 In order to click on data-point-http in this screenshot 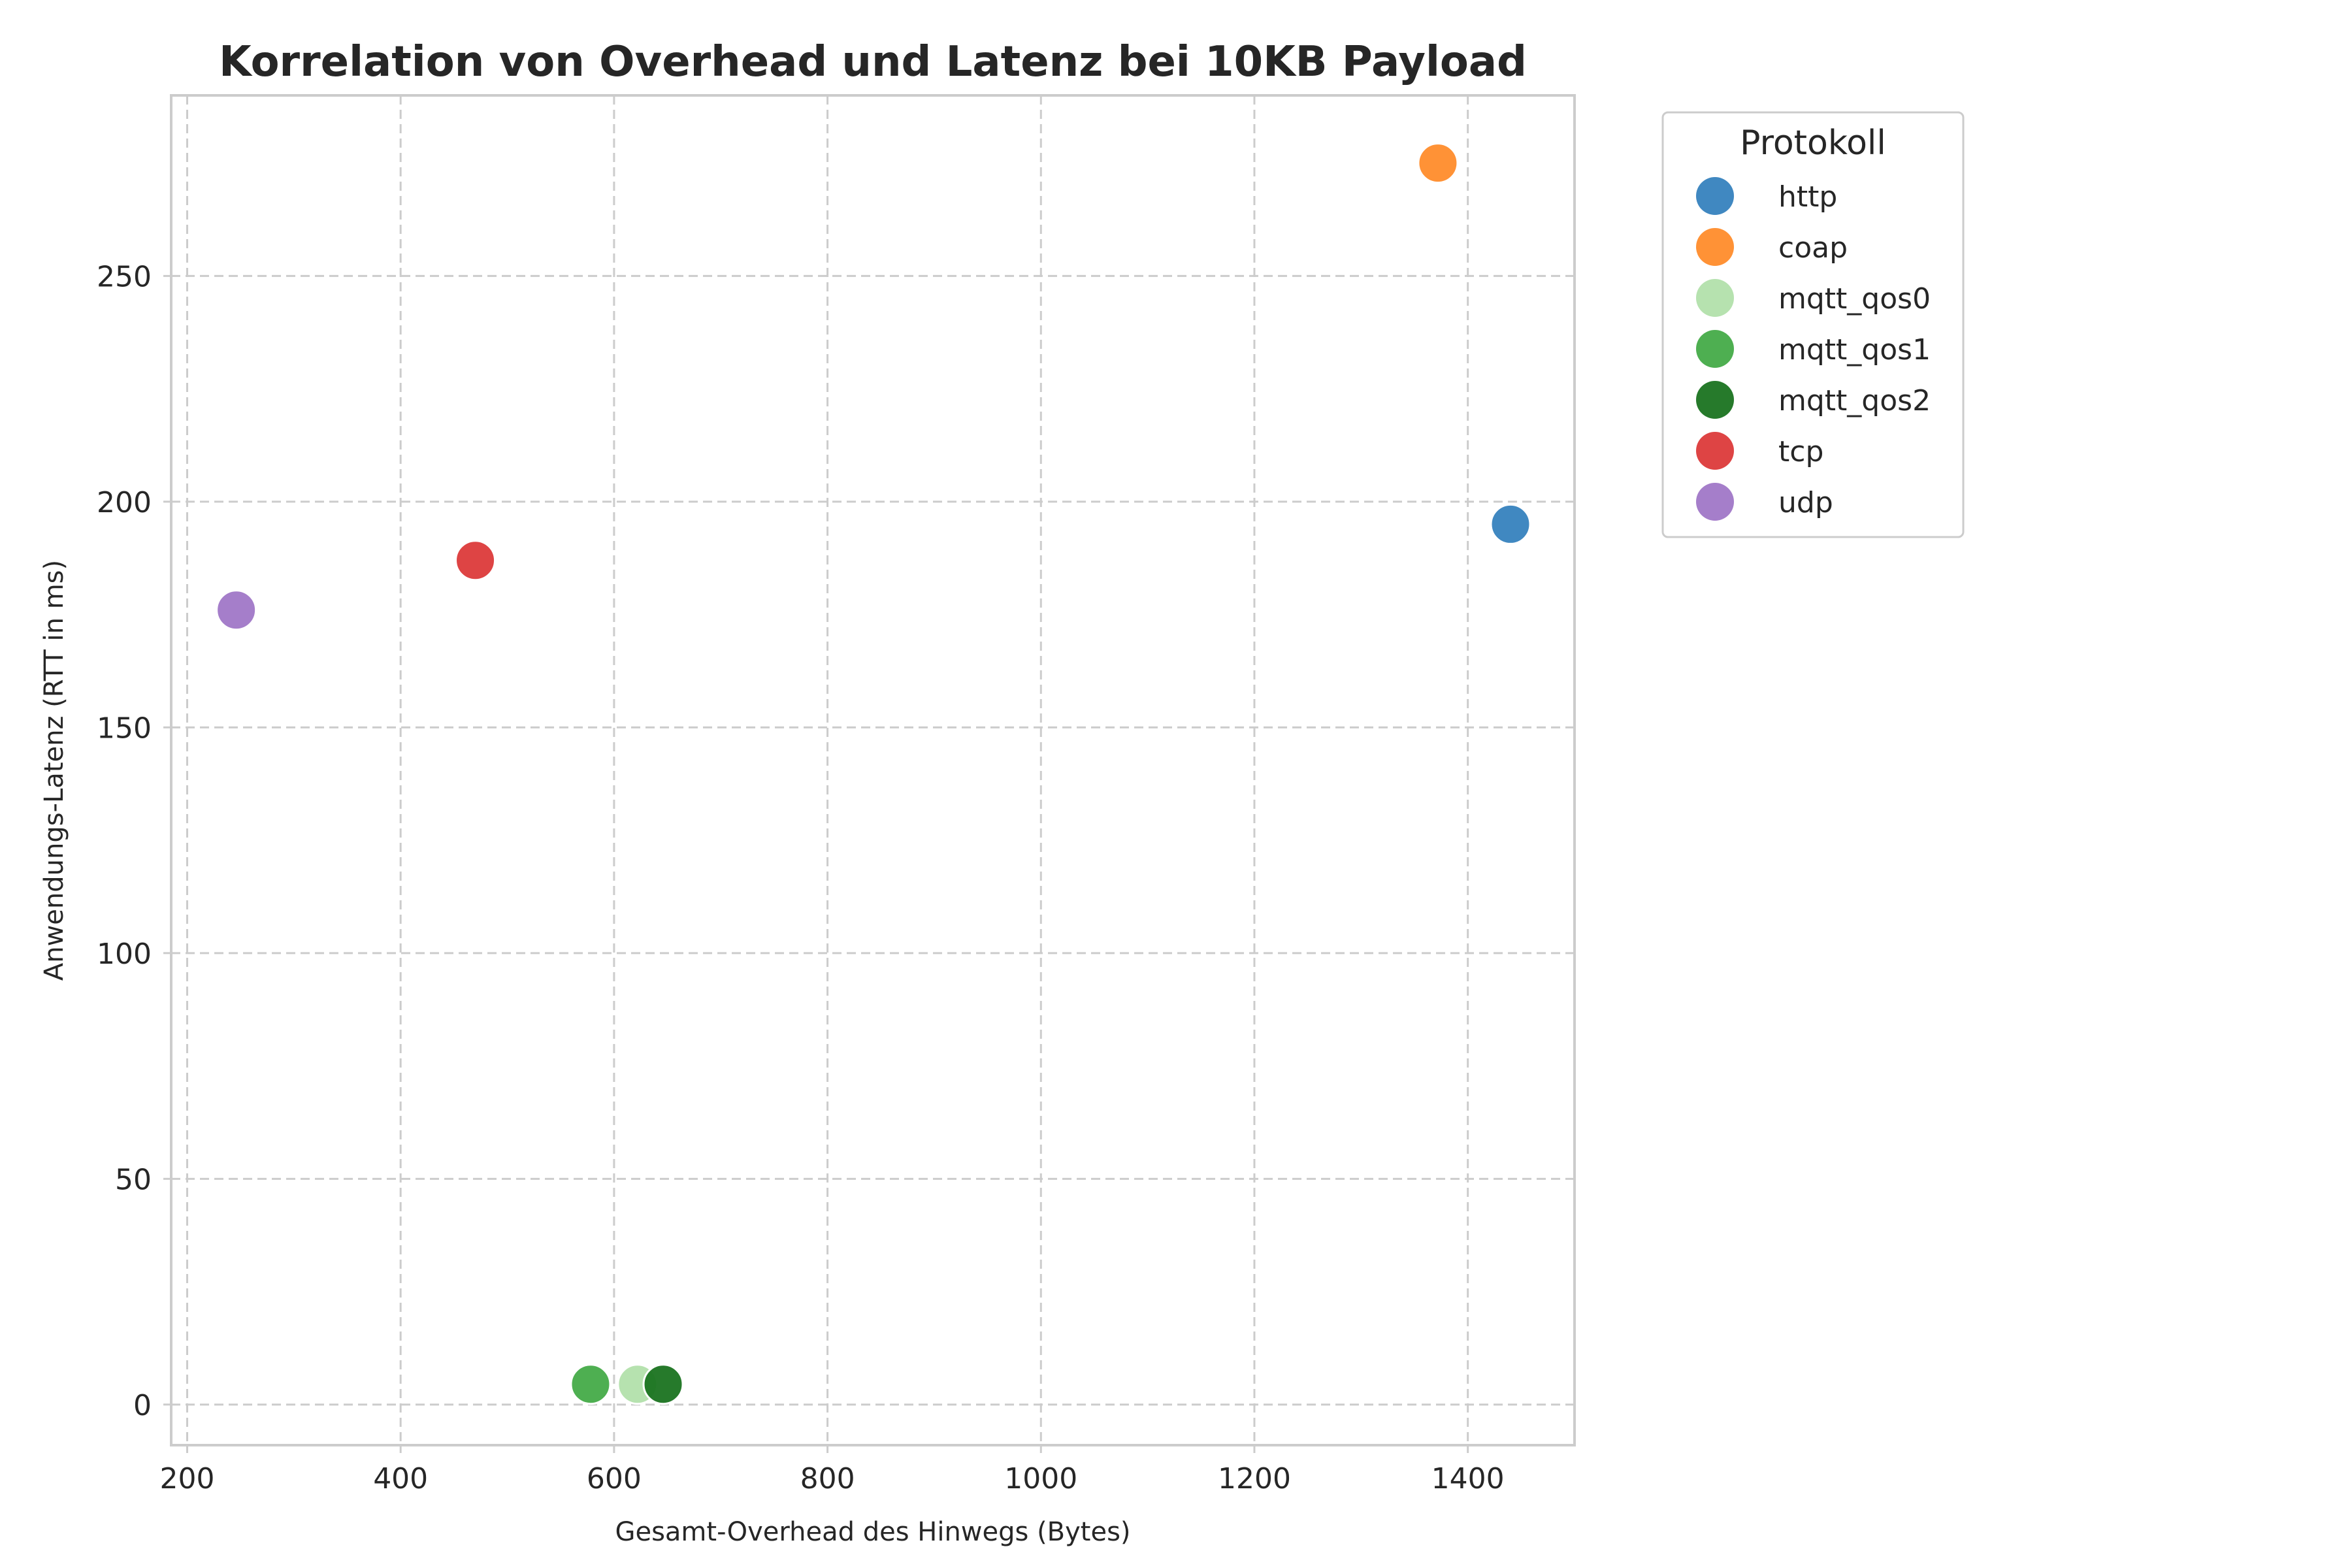, I will do `click(1510, 524)`.